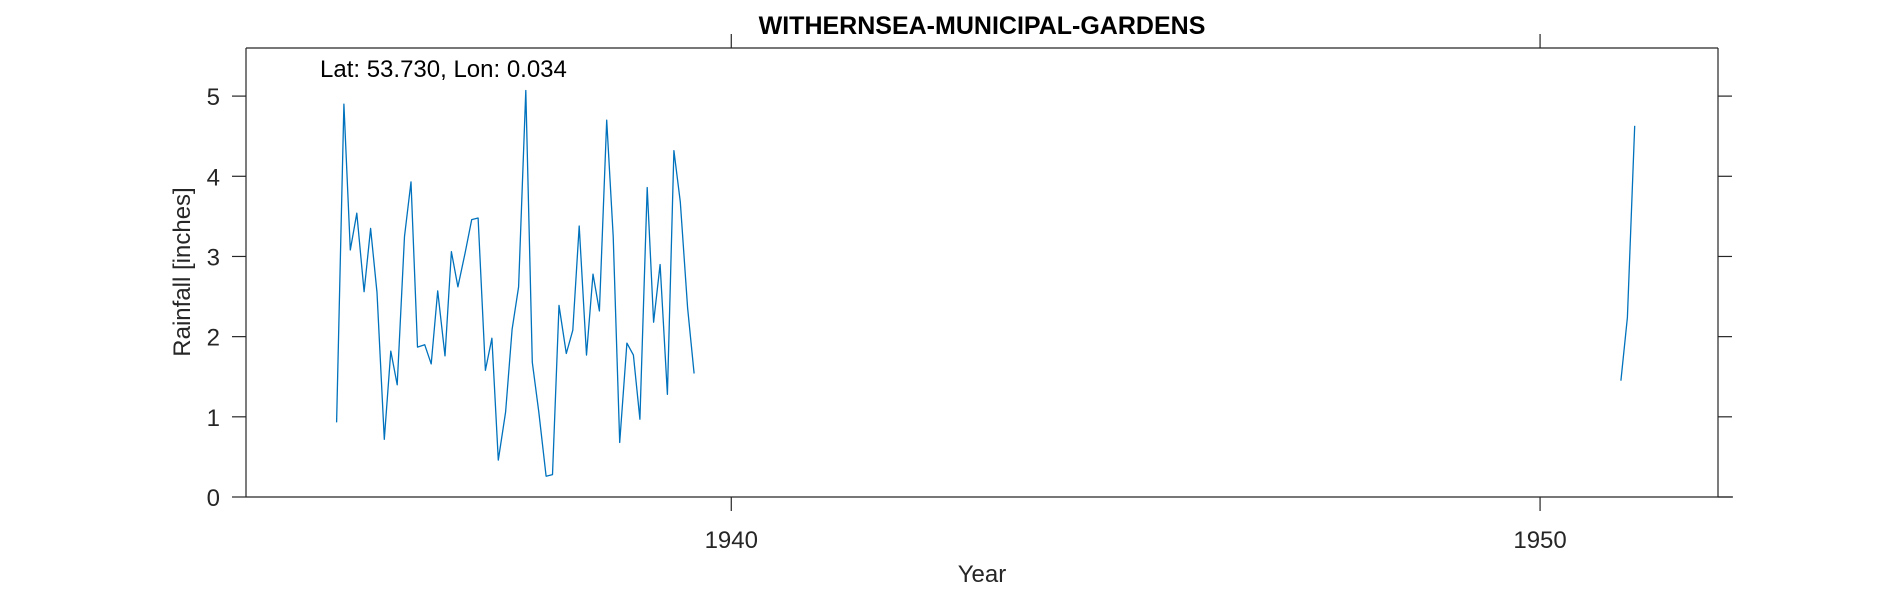 Image resolution: width=1890 pixels, height=591 pixels. I want to click on y-tick-label: 1, so click(213, 418).